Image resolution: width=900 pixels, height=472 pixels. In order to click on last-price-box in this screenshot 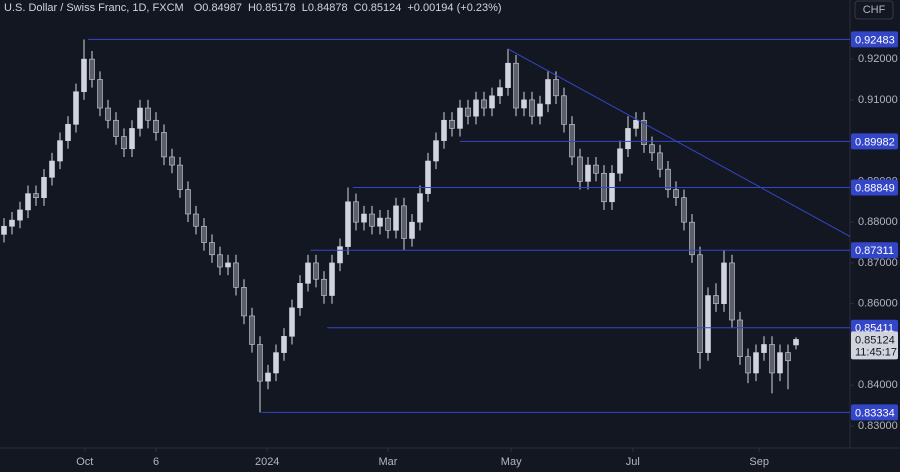, I will do `click(874, 345)`.